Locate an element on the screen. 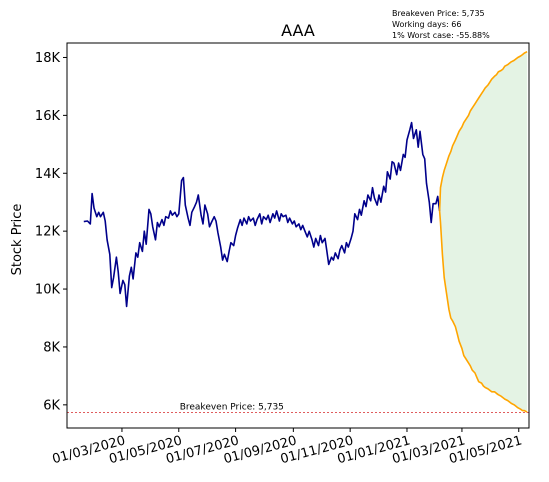 The width and height of the screenshot is (549, 482). forecast-range-fill is located at coordinates (483, 232).